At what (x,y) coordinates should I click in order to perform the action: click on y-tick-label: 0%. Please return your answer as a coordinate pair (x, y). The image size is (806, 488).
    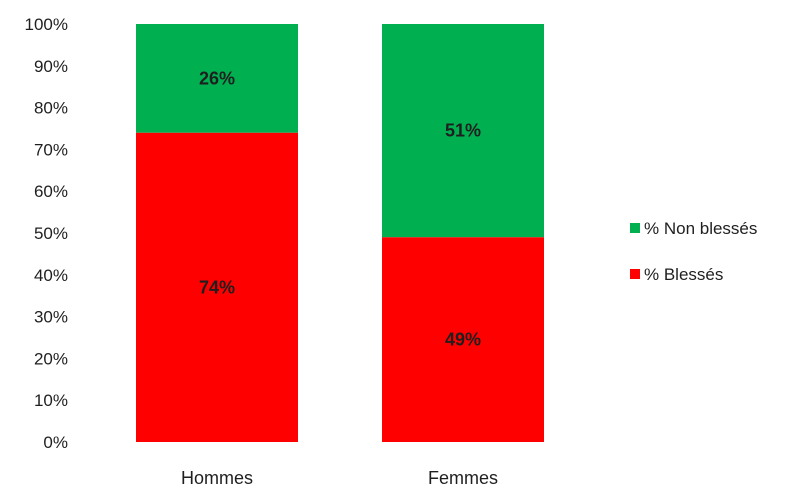
    Looking at the image, I should click on (55, 442).